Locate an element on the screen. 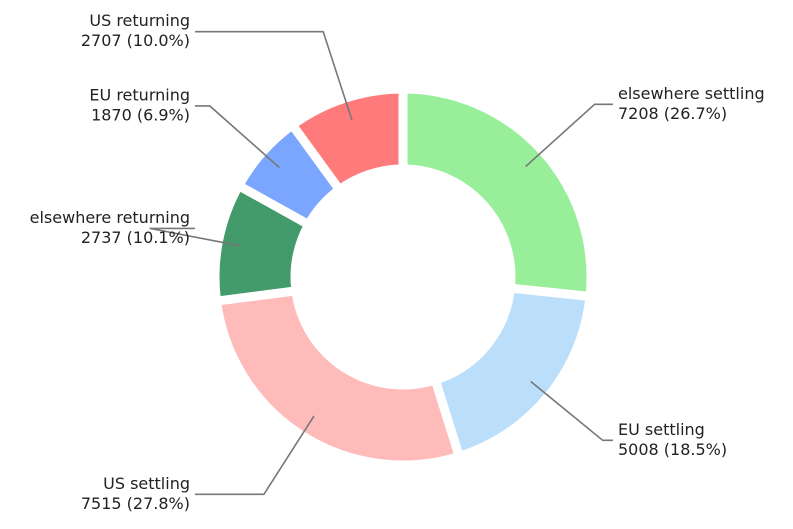 Image resolution: width=793 pixels, height=529 pixels. slice-value-label: 2737 (10.1%) is located at coordinates (135, 237).